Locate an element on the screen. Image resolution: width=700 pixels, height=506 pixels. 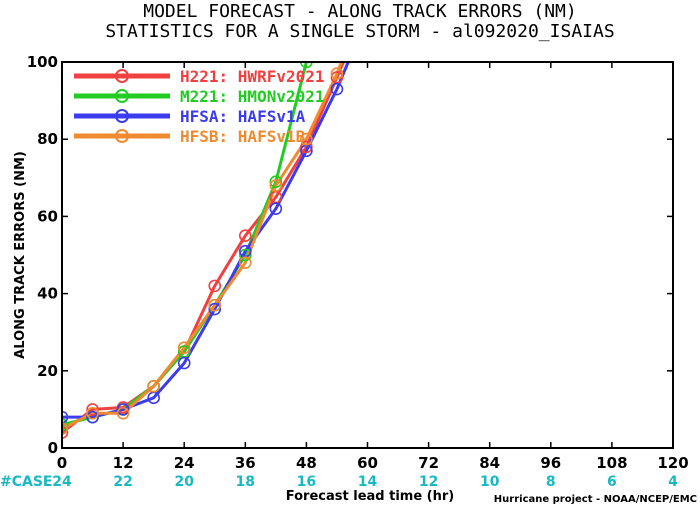
y-tick-label: 80 is located at coordinates (47, 139).